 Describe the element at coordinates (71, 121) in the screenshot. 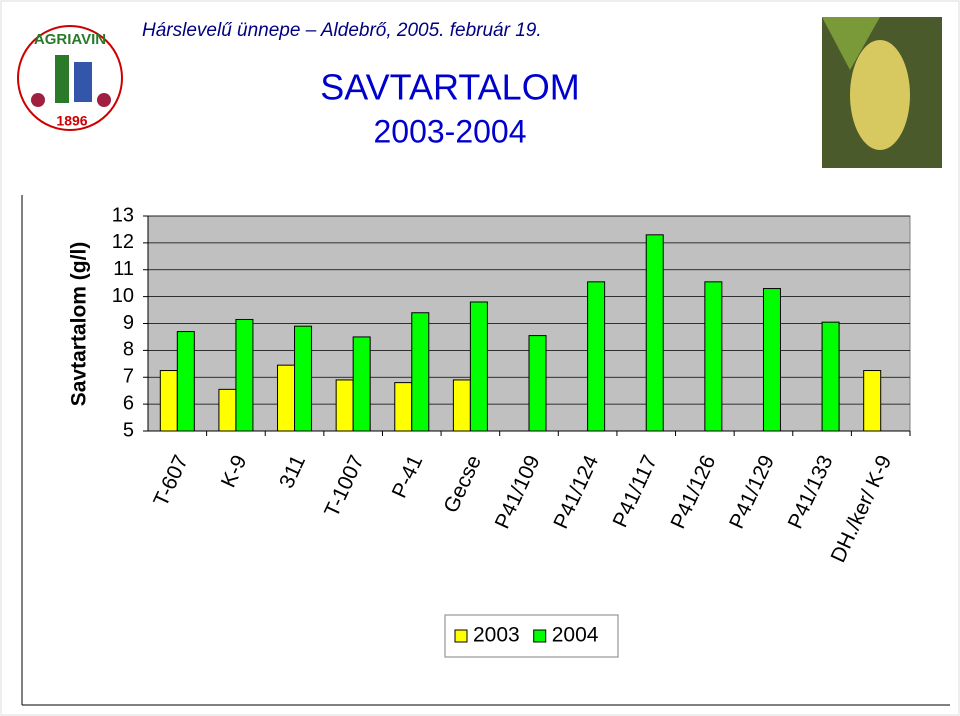

I see `logo-year: 1896` at that location.